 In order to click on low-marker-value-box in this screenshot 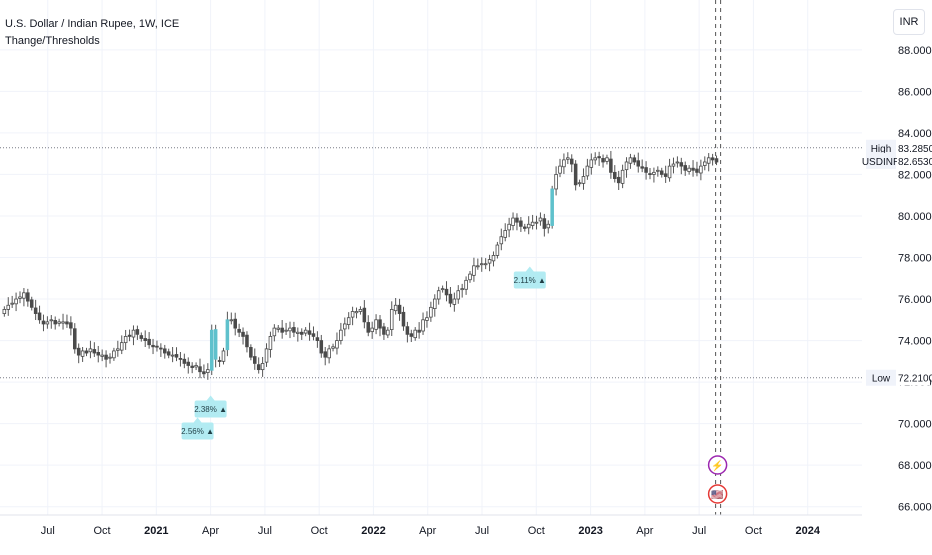, I will do `click(913, 377)`.